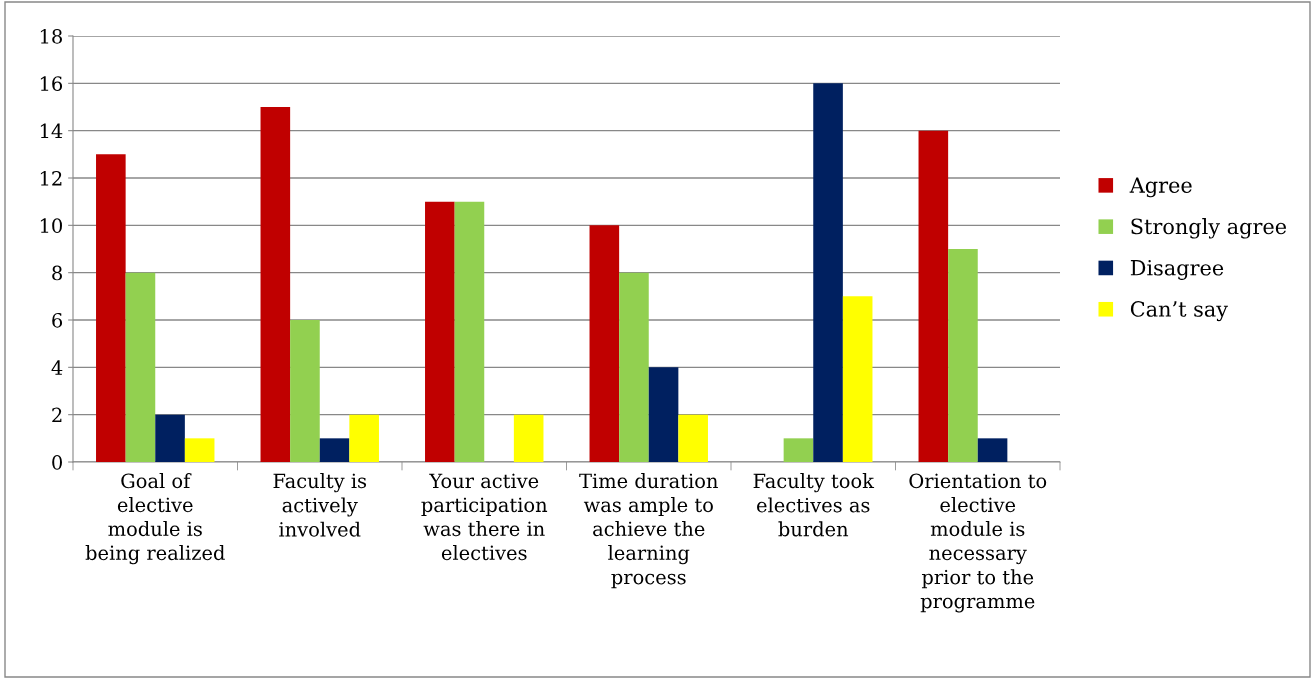 The height and width of the screenshot is (679, 1315). I want to click on y-tick-label: 8, so click(57, 273).